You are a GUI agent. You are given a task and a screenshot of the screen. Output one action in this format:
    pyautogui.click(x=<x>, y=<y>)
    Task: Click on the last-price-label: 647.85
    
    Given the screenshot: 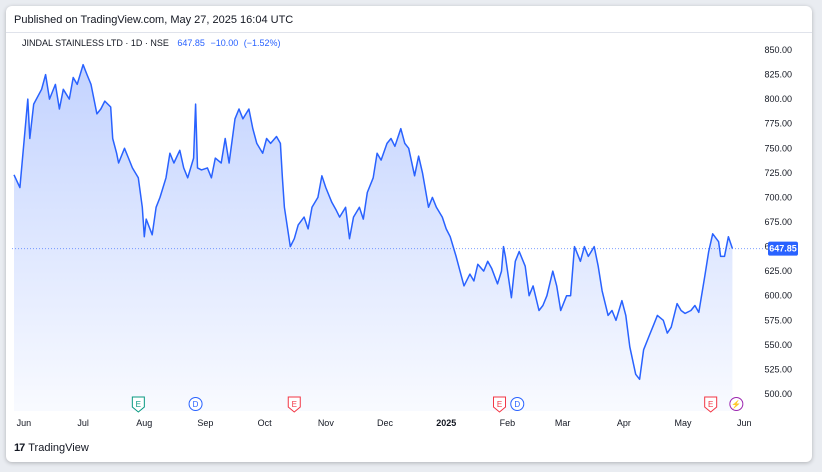 What is the action you would take?
    pyautogui.click(x=783, y=248)
    